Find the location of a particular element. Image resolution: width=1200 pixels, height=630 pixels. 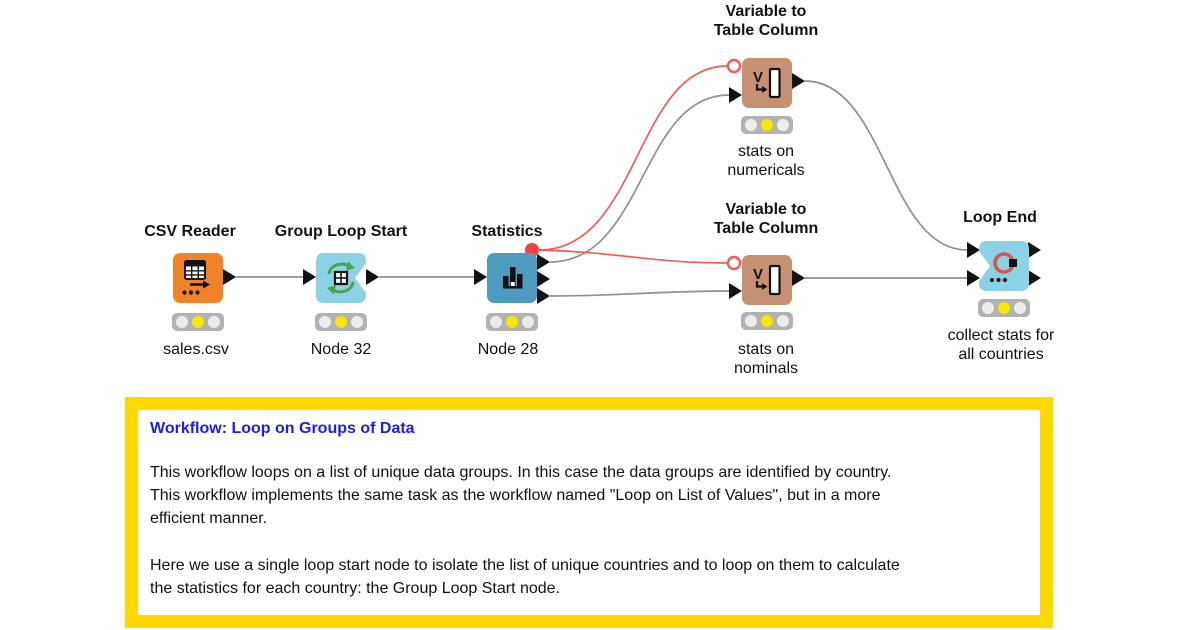

node-label-csv-reader: sales.csv is located at coordinates (196, 349).